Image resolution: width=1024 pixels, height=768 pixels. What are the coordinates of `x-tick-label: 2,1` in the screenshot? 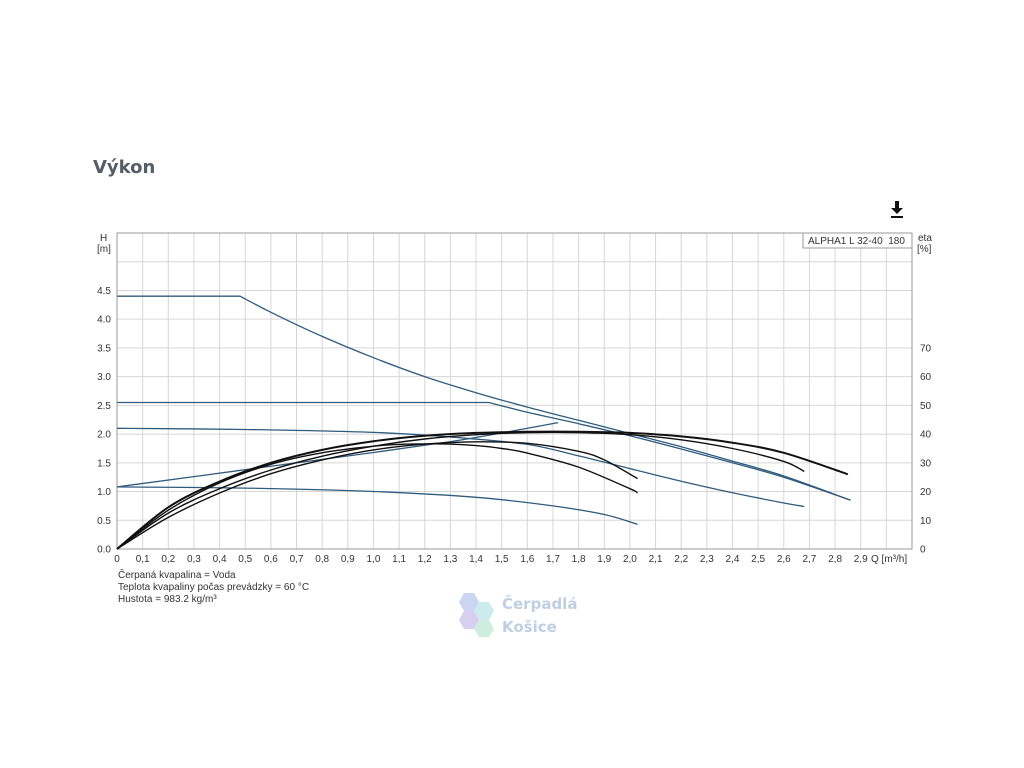 It's located at (656, 559).